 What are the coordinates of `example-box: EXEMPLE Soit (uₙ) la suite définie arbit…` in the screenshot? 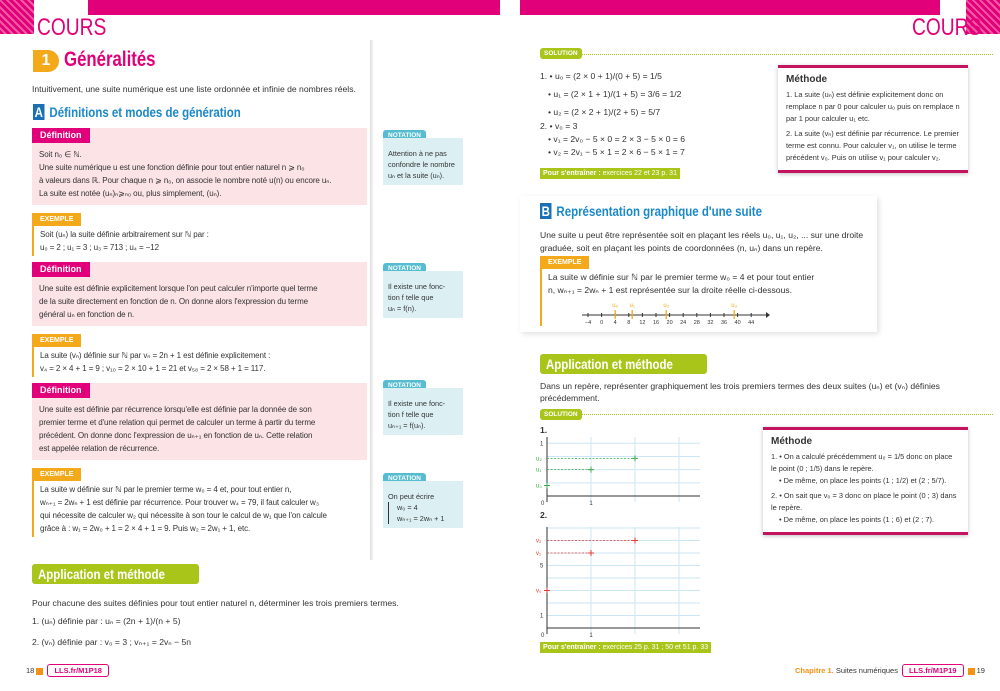 It's located at (199, 234).